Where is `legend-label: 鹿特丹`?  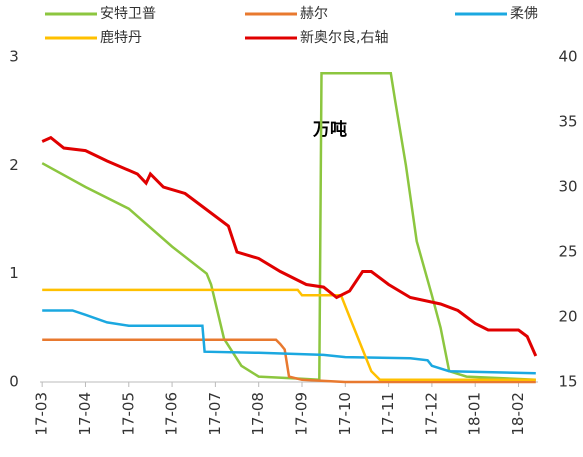
legend-label: 鹿特丹 is located at coordinates (121, 37).